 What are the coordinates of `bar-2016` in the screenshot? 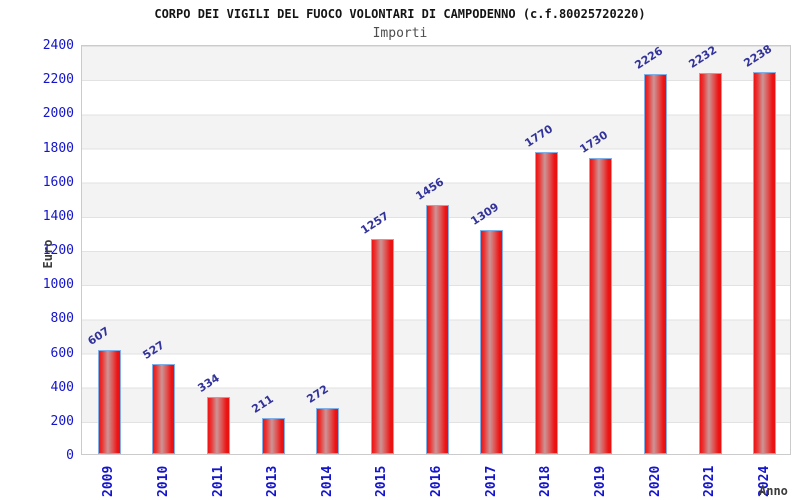 It's located at (437, 329).